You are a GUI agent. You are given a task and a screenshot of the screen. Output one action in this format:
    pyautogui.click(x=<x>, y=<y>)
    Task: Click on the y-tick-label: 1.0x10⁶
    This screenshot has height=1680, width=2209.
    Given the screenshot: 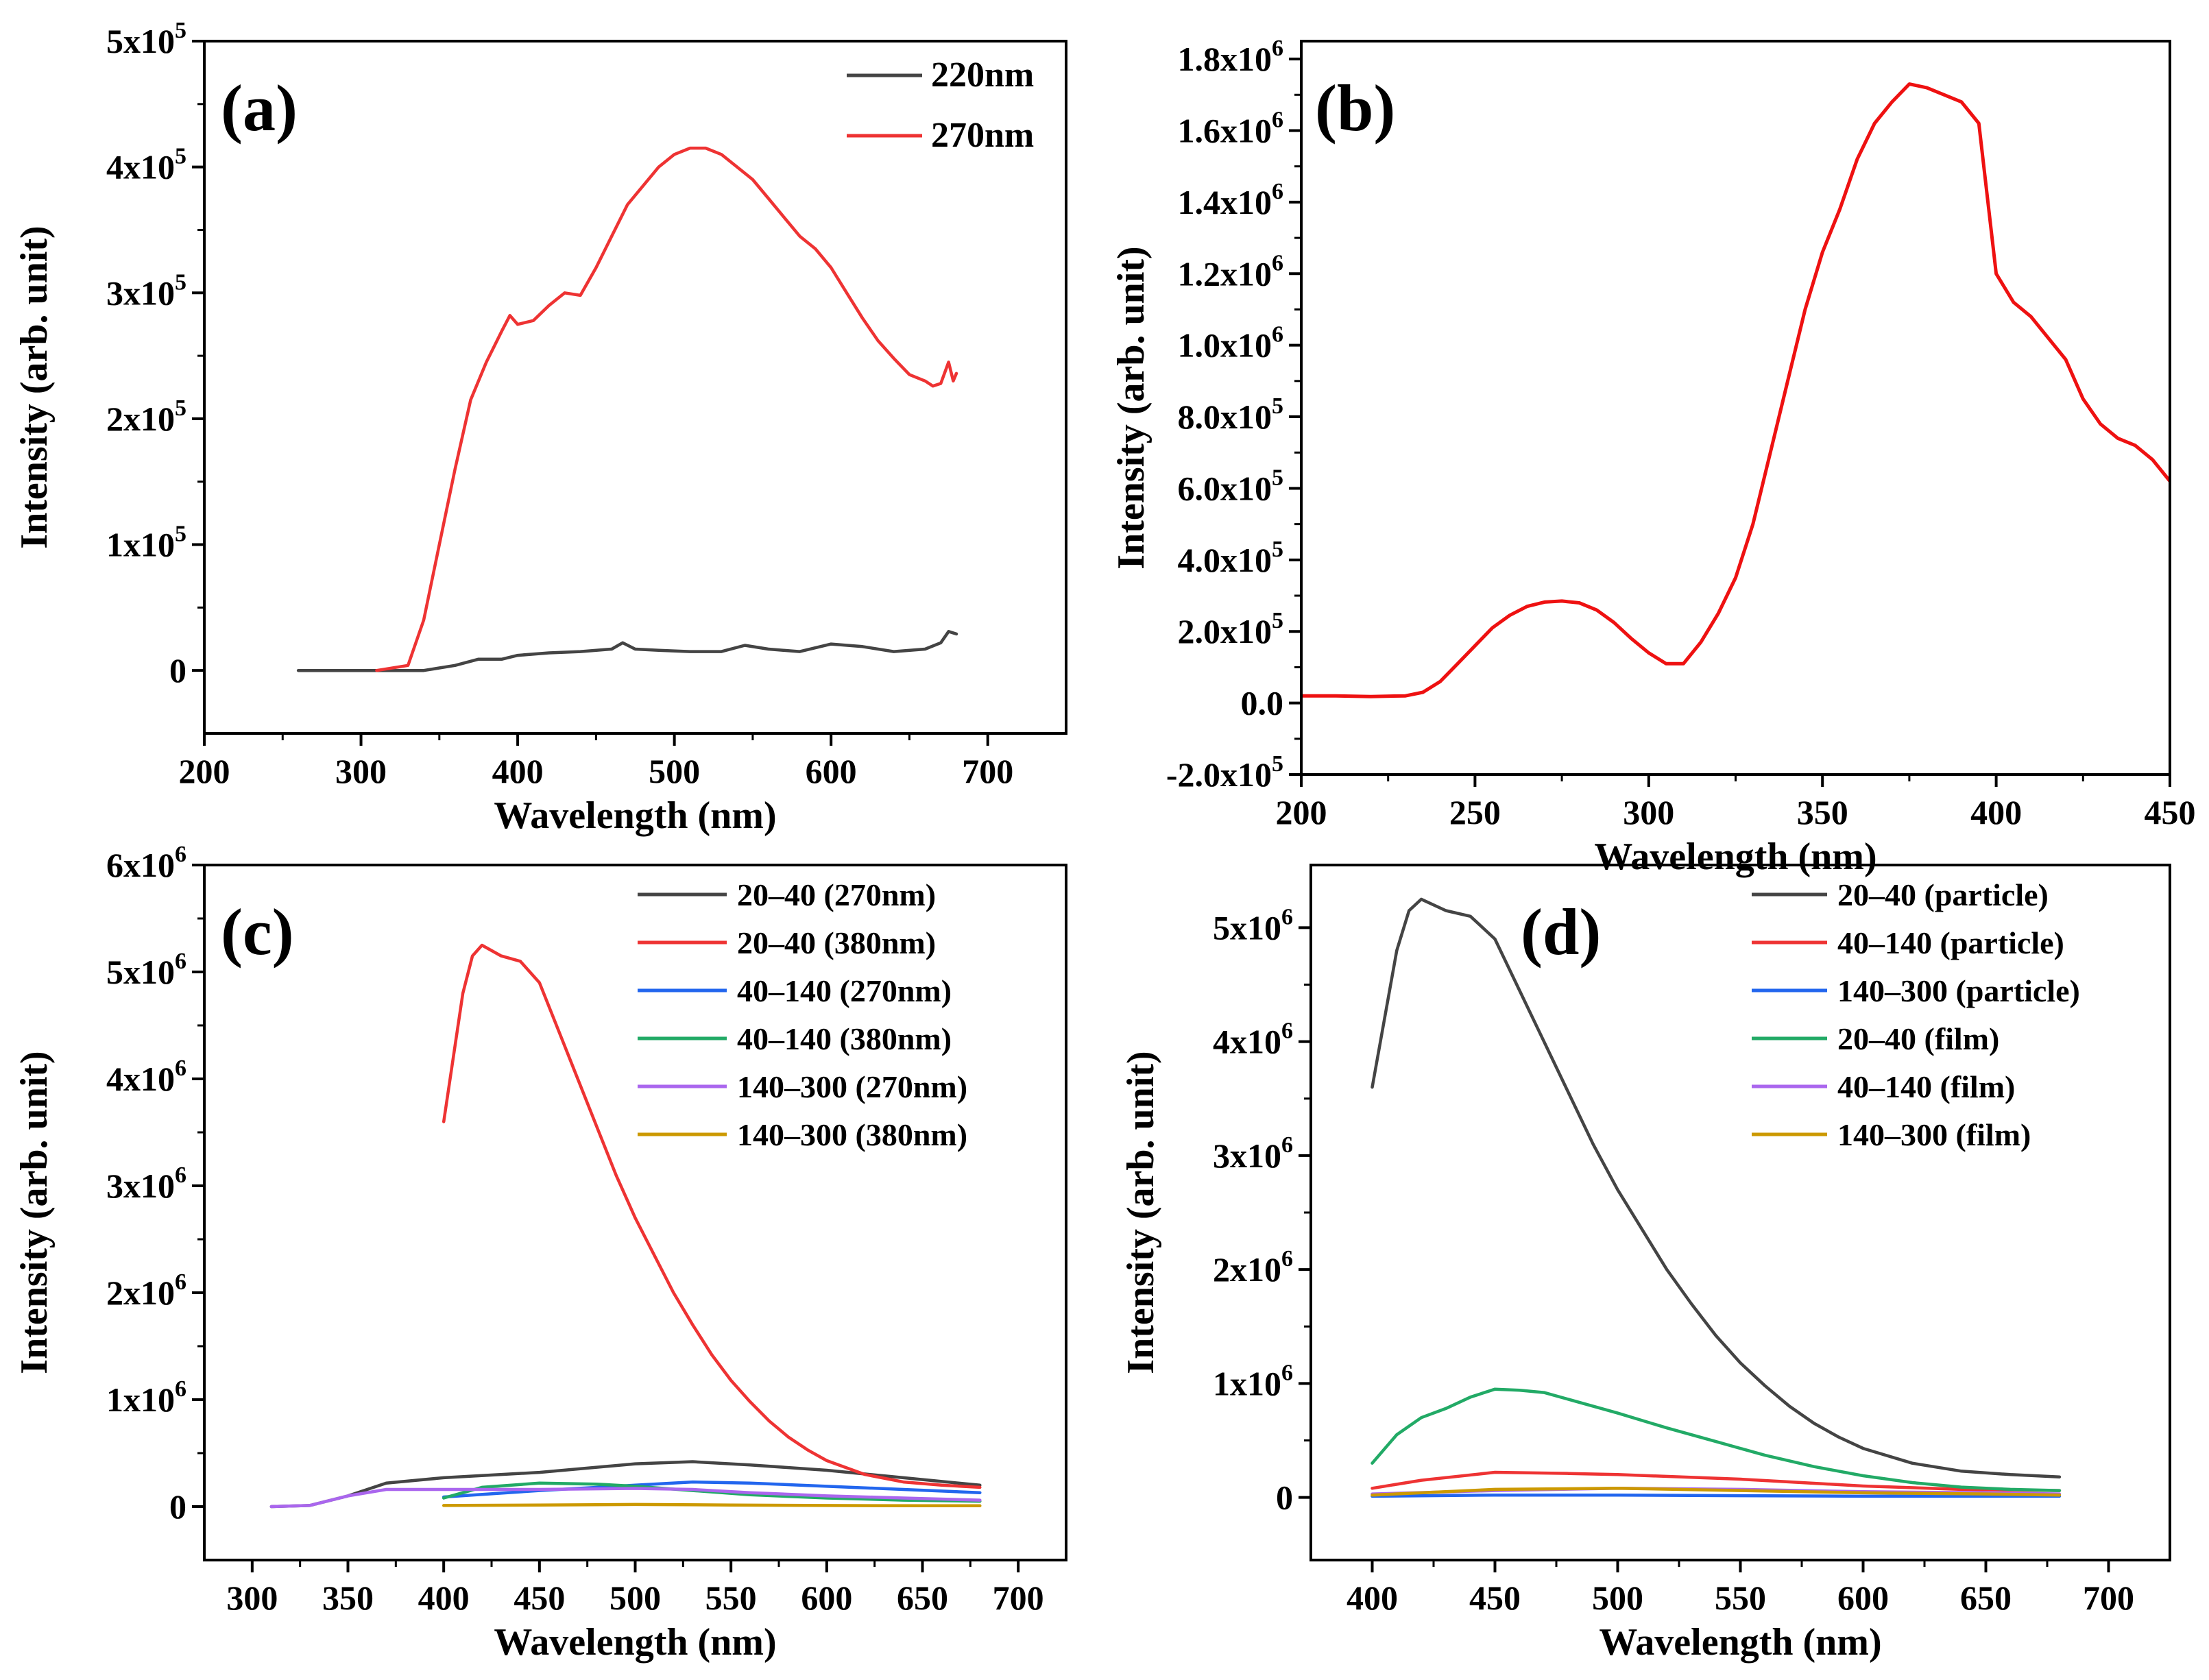 What is the action you would take?
    pyautogui.click(x=1231, y=343)
    